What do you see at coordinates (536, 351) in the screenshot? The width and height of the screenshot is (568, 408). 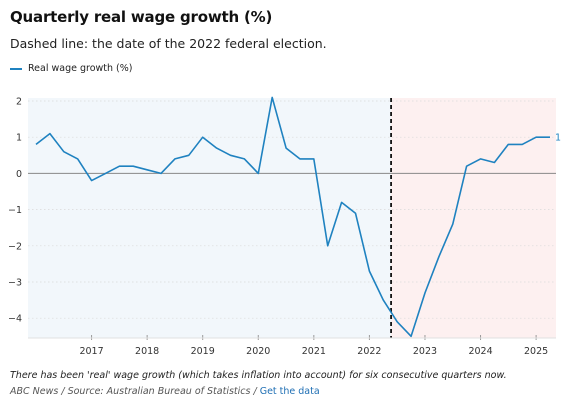 I see `x-tick-label: 2025` at bounding box center [536, 351].